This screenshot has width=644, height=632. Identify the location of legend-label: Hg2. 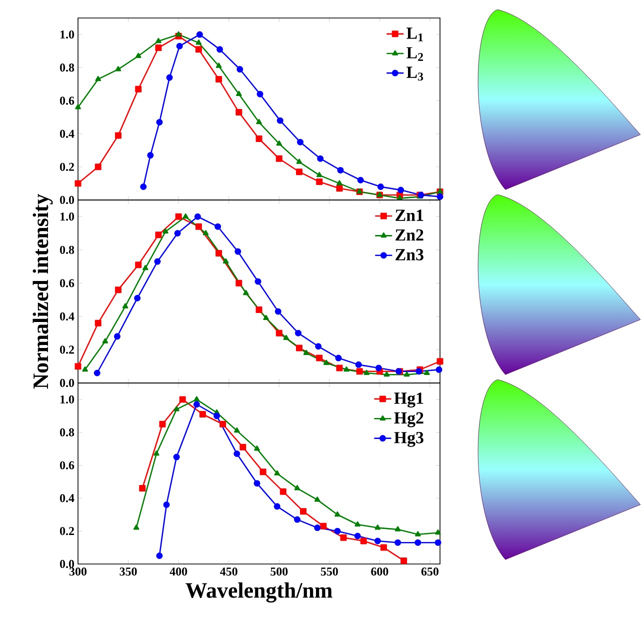
(409, 420).